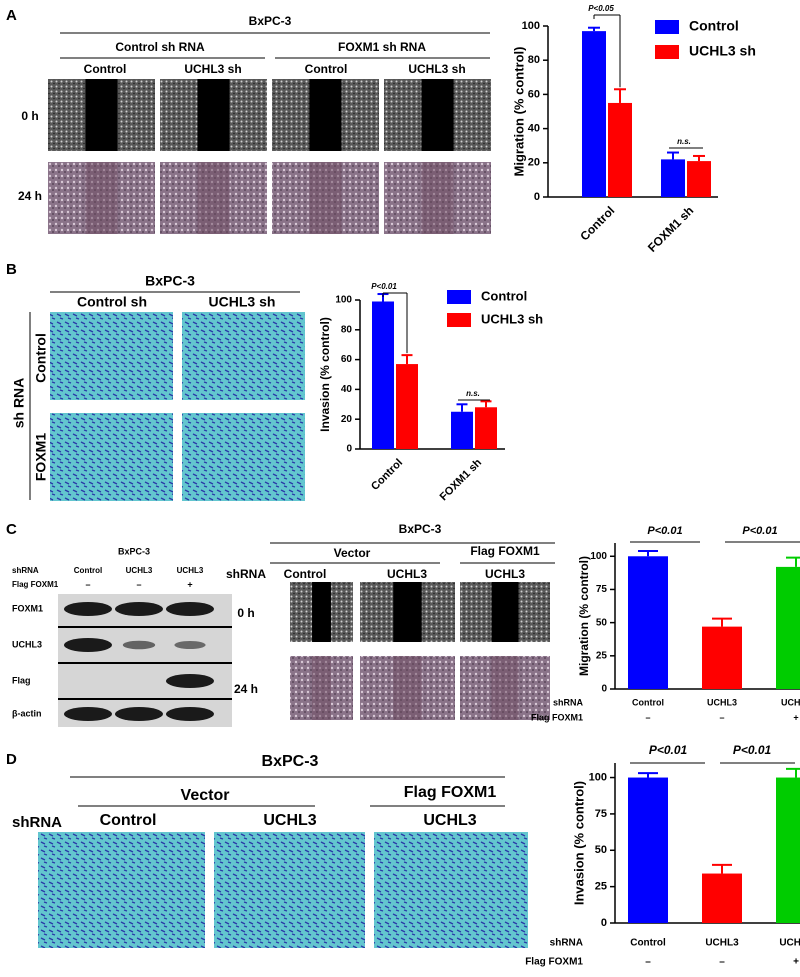 This screenshot has width=800, height=977. What do you see at coordinates (19, 403) in the screenshot?
I see `label: sh RNA` at bounding box center [19, 403].